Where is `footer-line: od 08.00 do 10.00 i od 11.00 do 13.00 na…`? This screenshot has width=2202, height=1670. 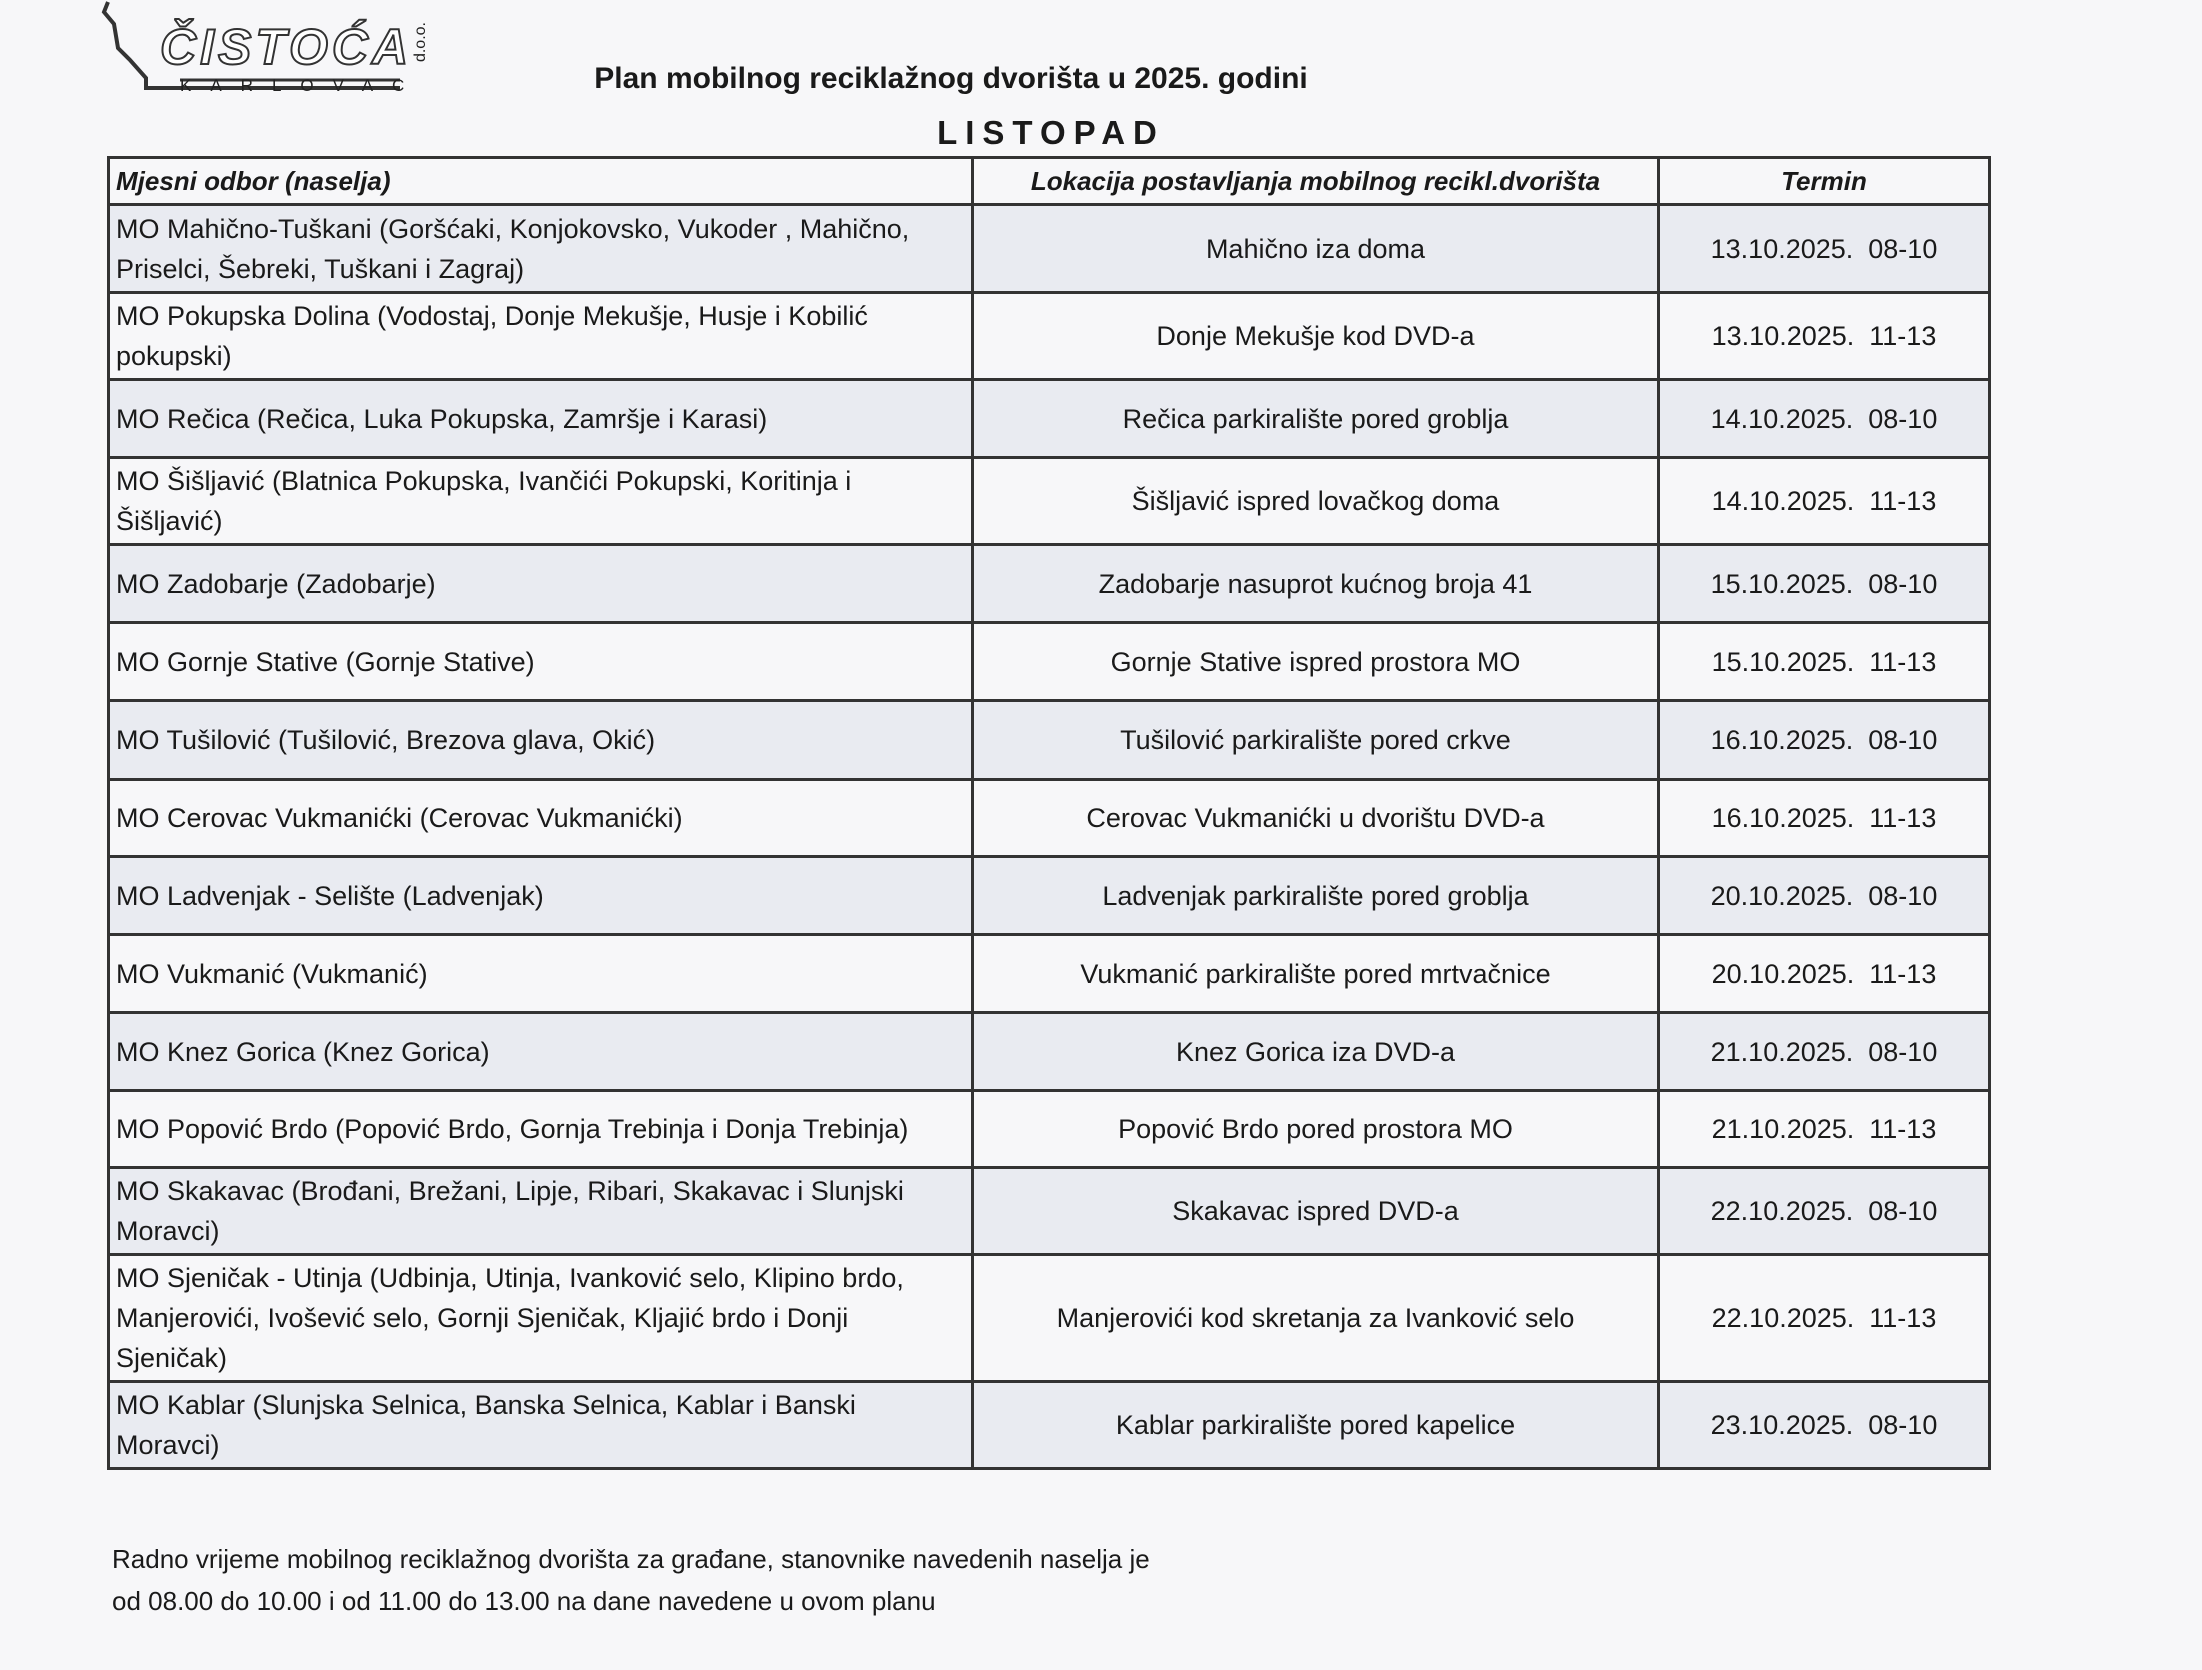 footer-line: od 08.00 do 10.00 i od 11.00 do 13.00 na… is located at coordinates (524, 1601).